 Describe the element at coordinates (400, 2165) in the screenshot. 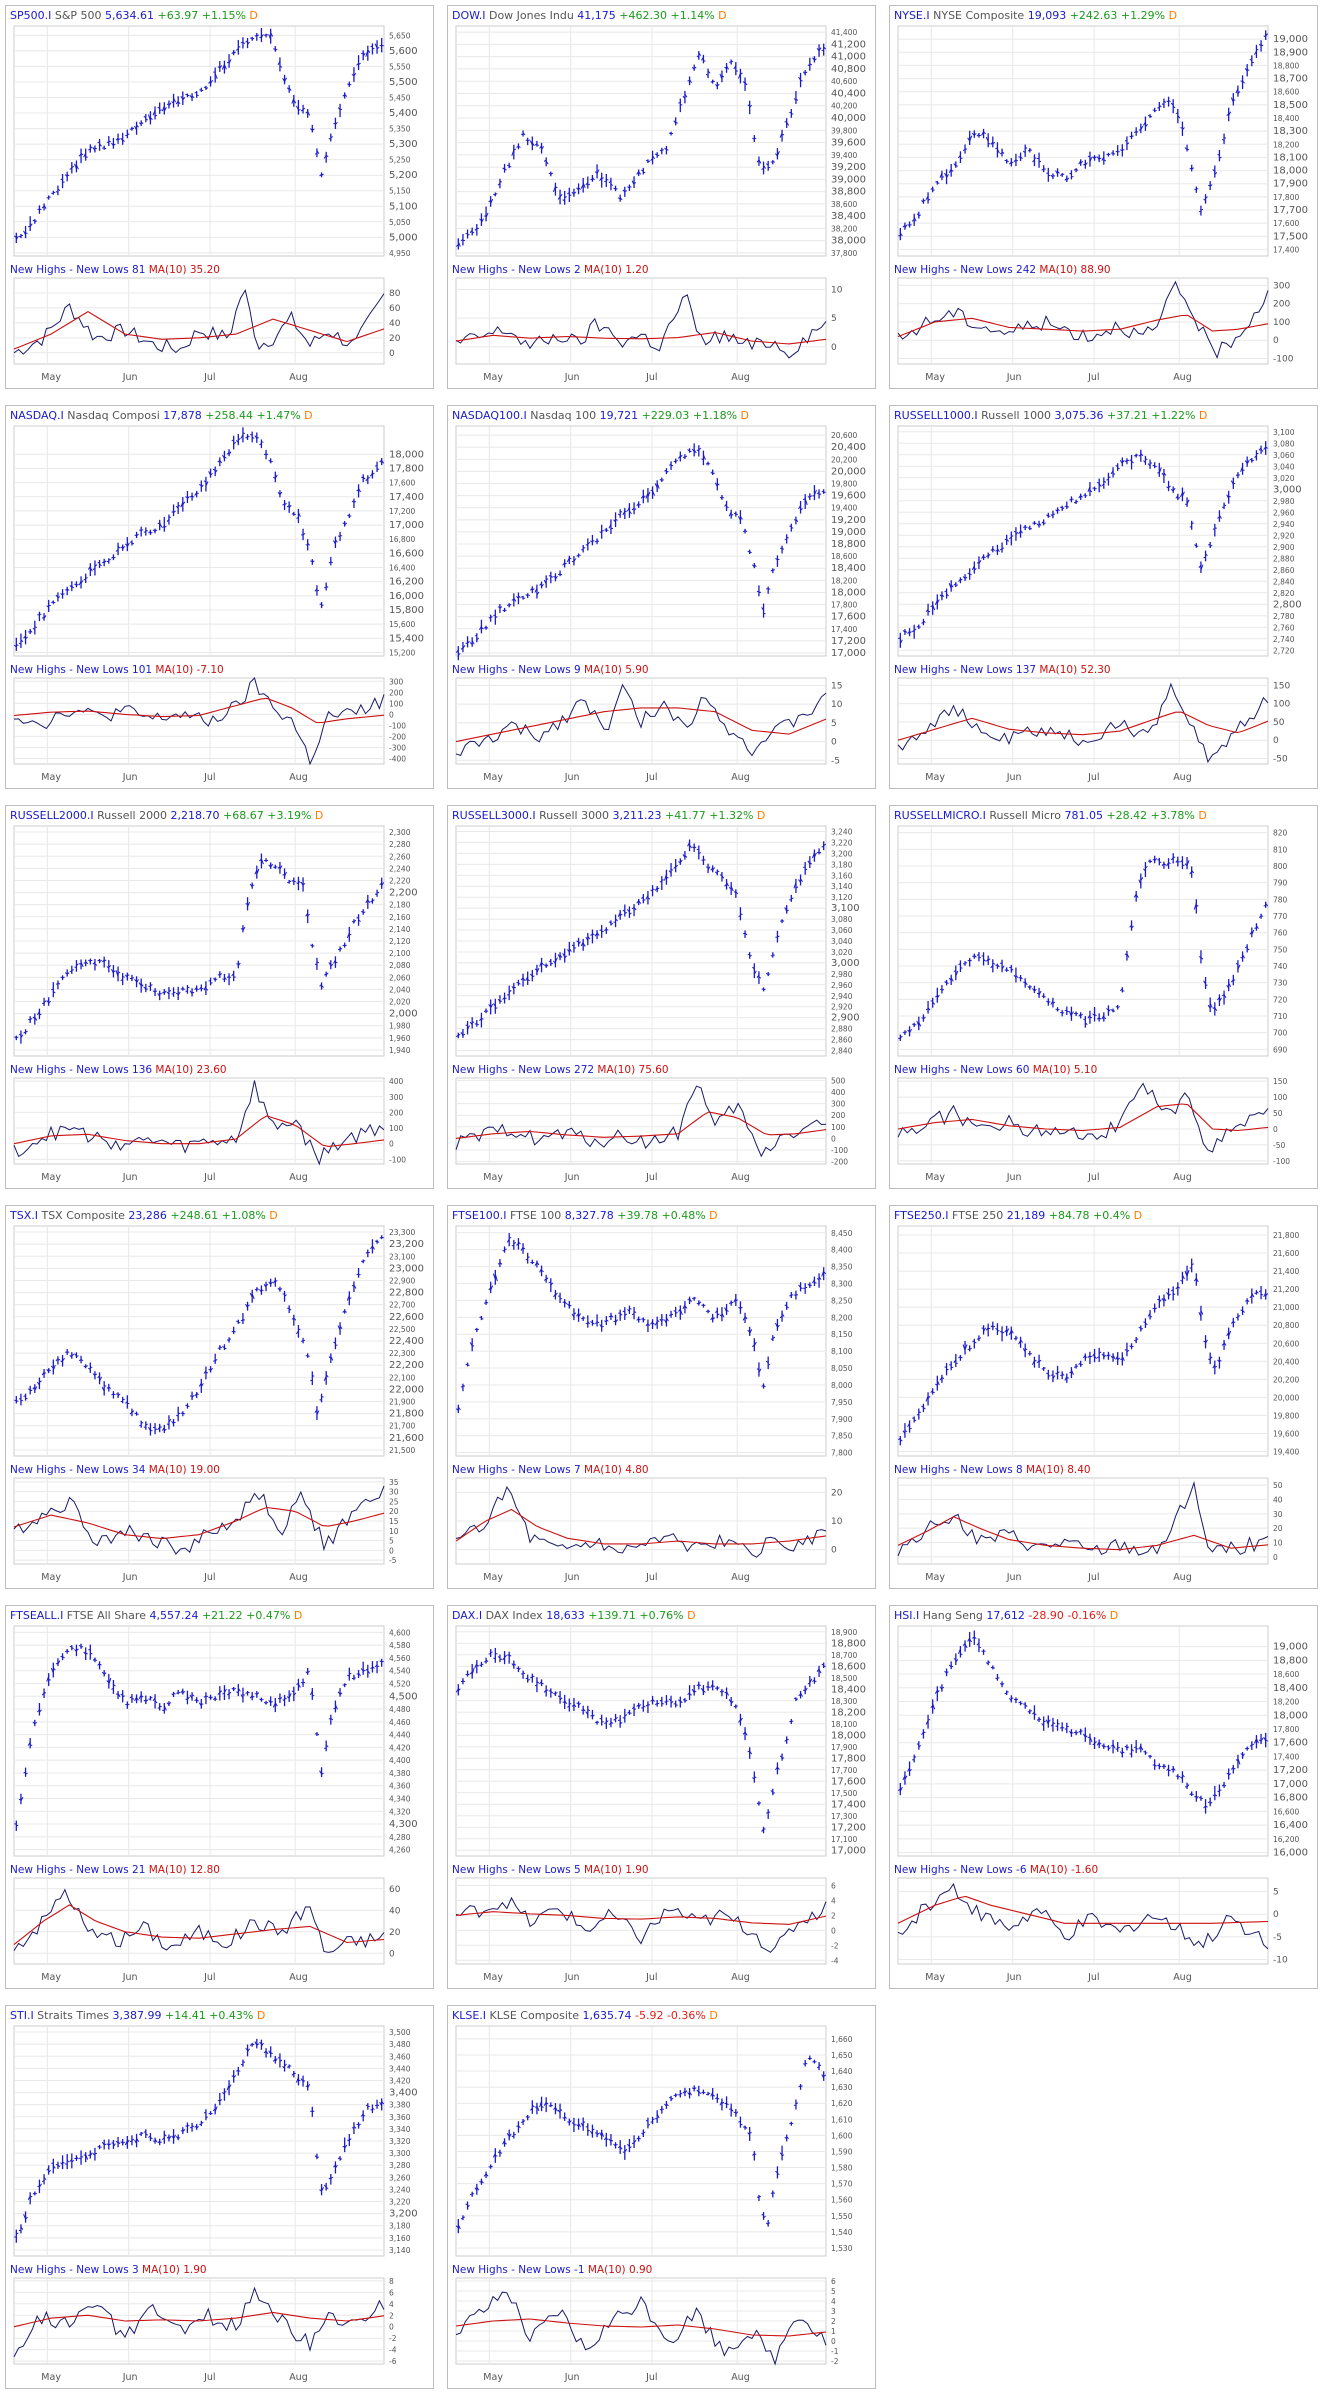

I see `price-tick-label: 3,280` at that location.